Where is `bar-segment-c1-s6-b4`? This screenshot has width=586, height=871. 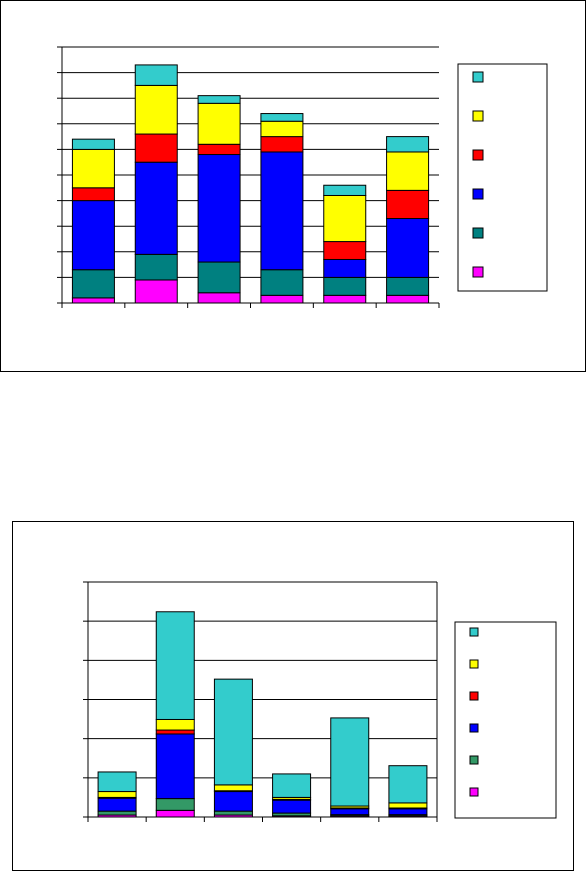 bar-segment-c1-s6-b4 is located at coordinates (282, 117).